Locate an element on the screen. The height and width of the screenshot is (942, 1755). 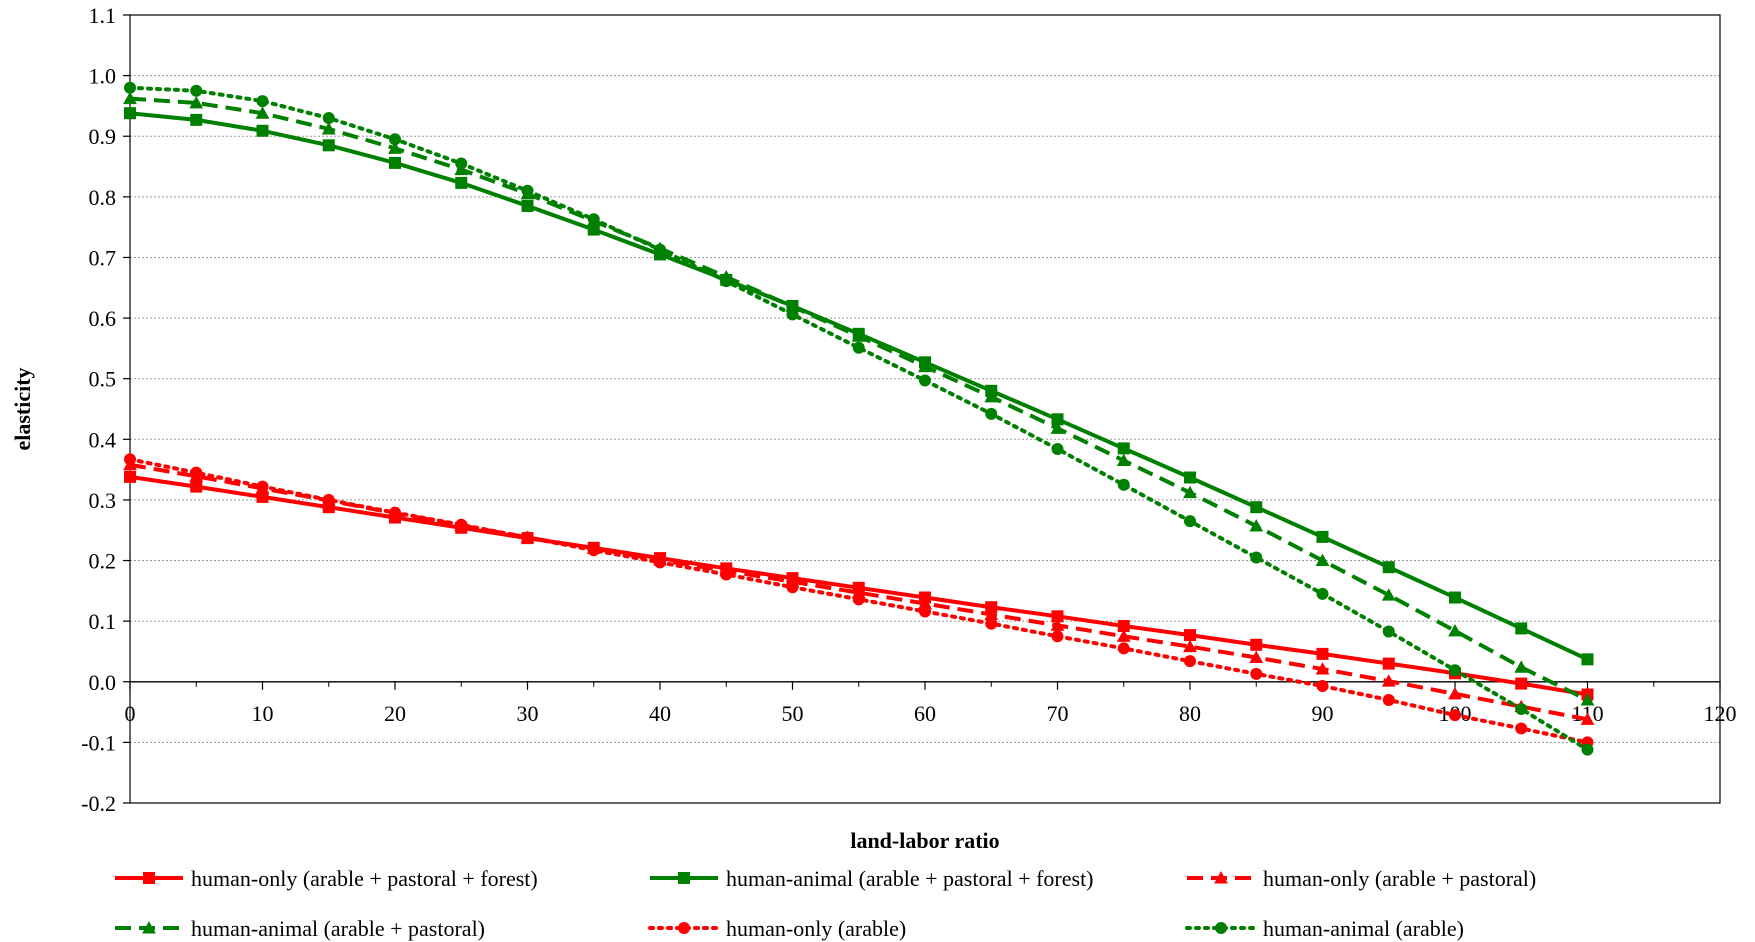
legend-label: human-only (arable + pastoral) is located at coordinates (1399, 878).